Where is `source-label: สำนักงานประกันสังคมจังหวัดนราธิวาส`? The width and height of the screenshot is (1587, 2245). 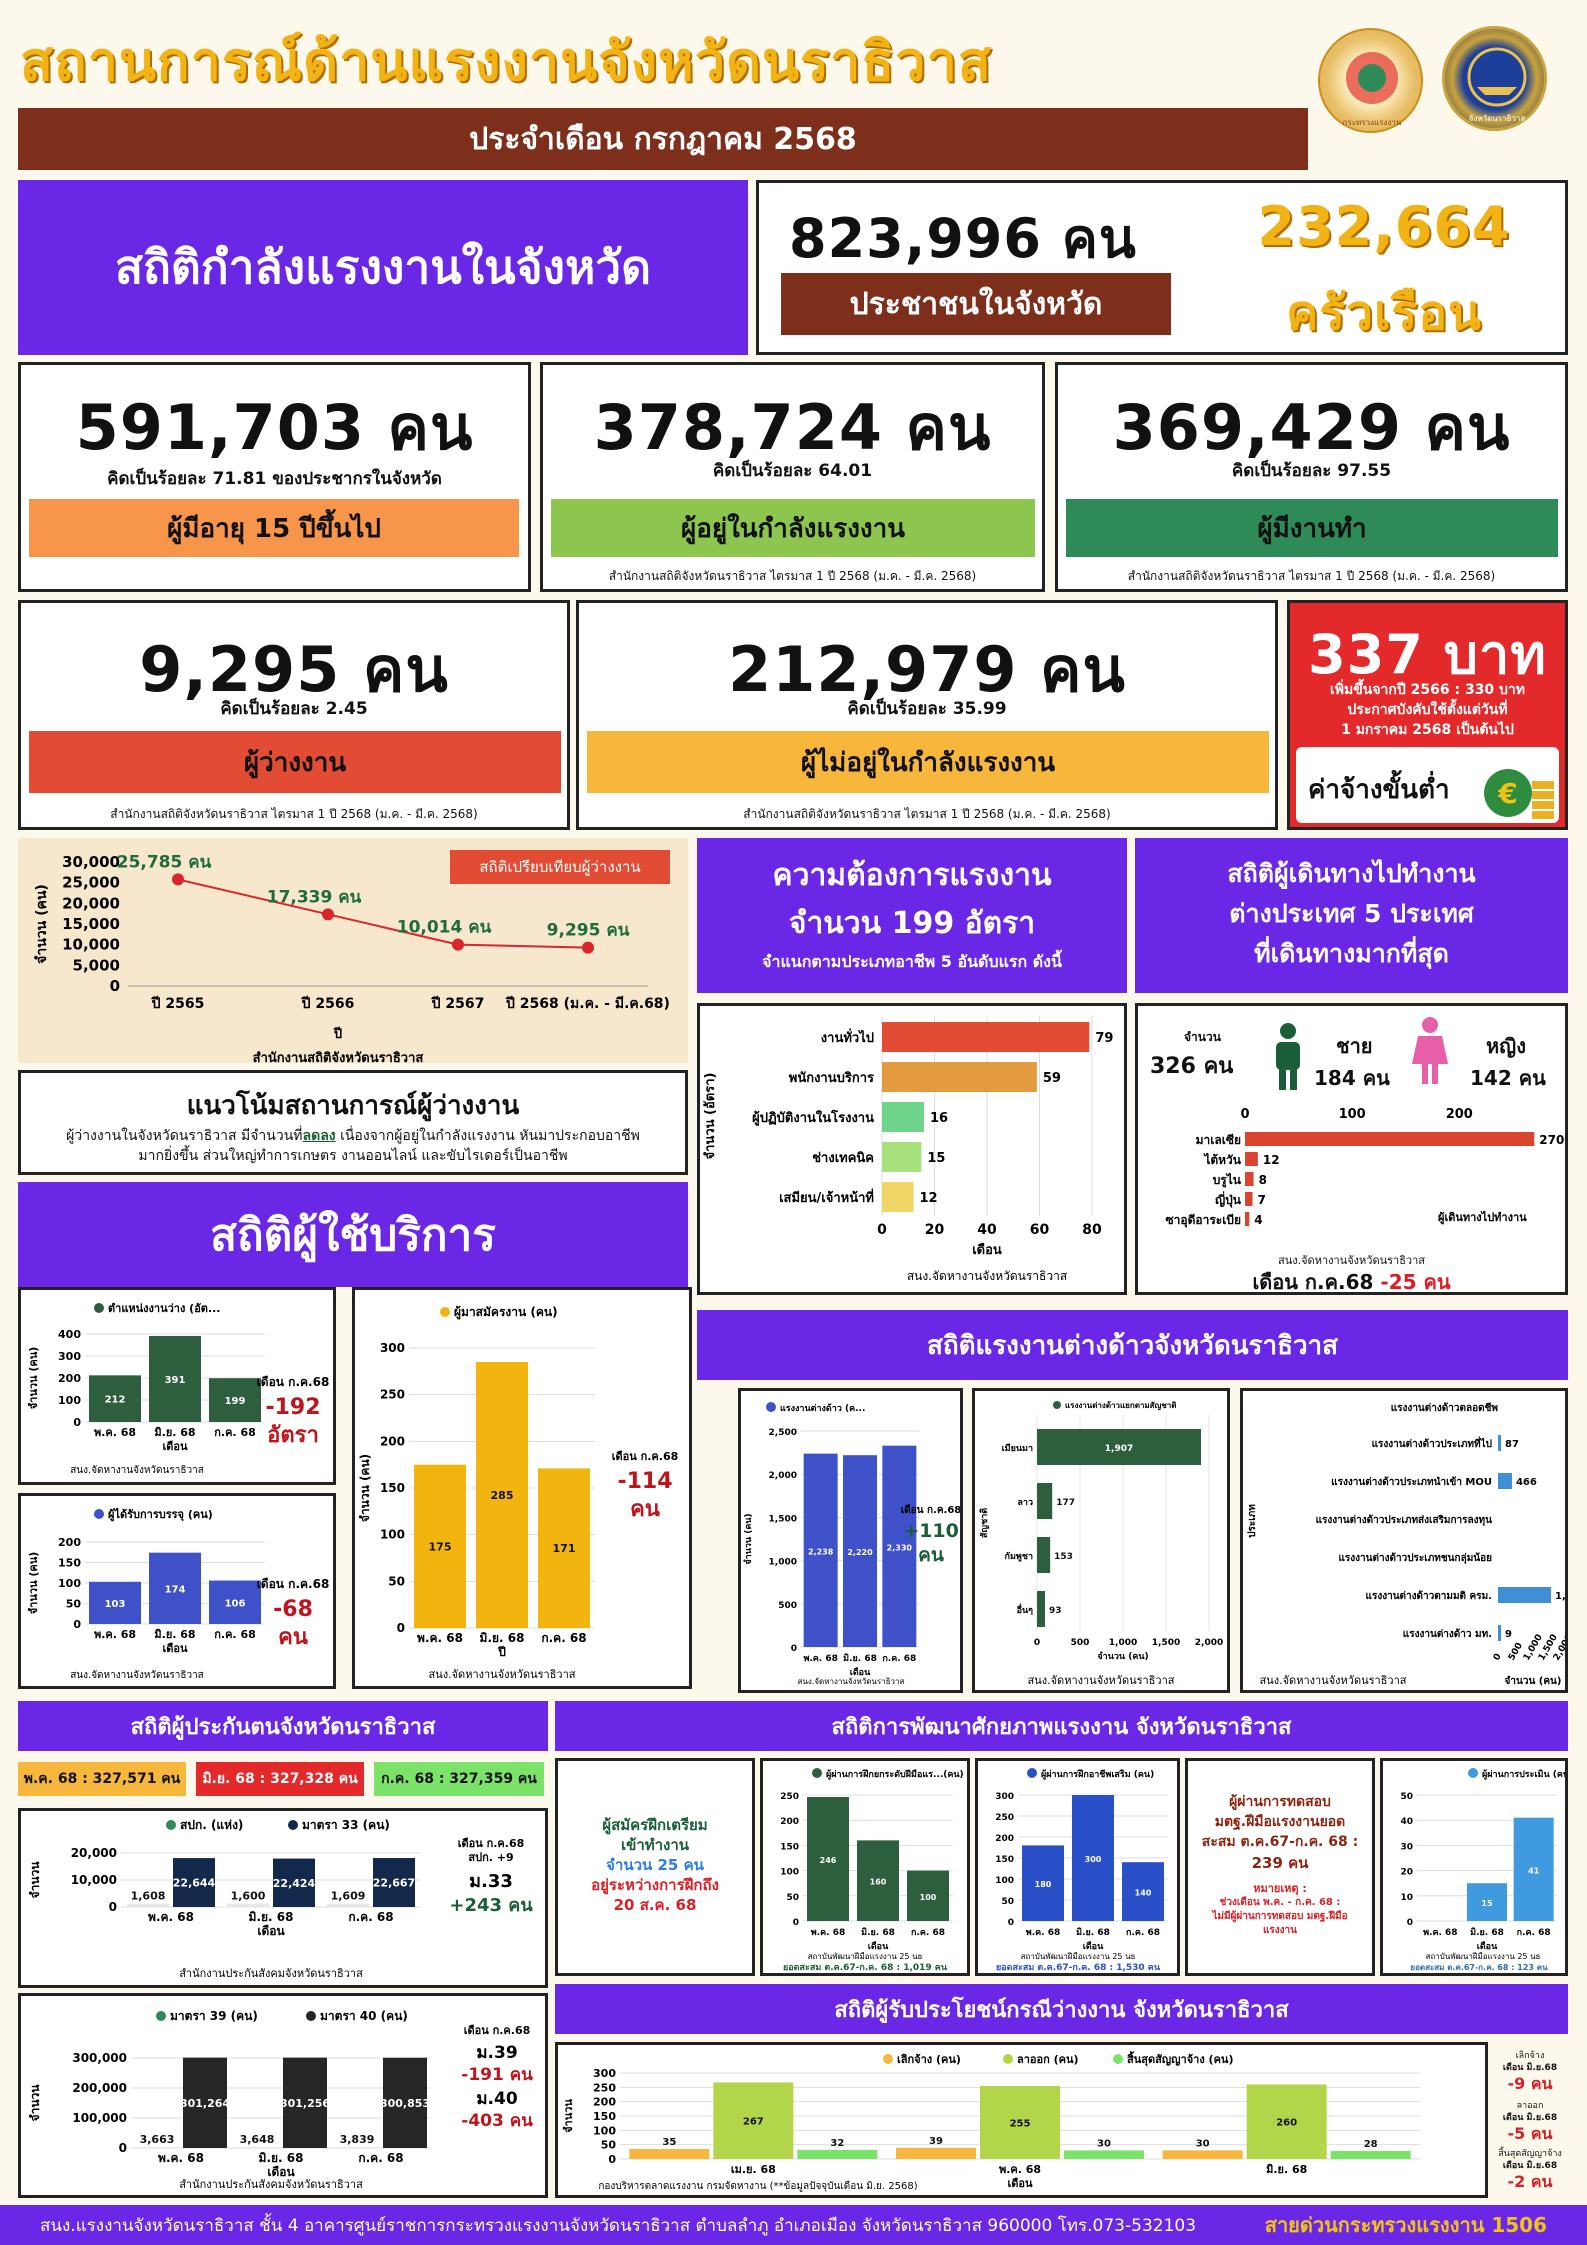
source-label: สำนักงานประกันสังคมจังหวัดนราธิวาส is located at coordinates (271, 2184).